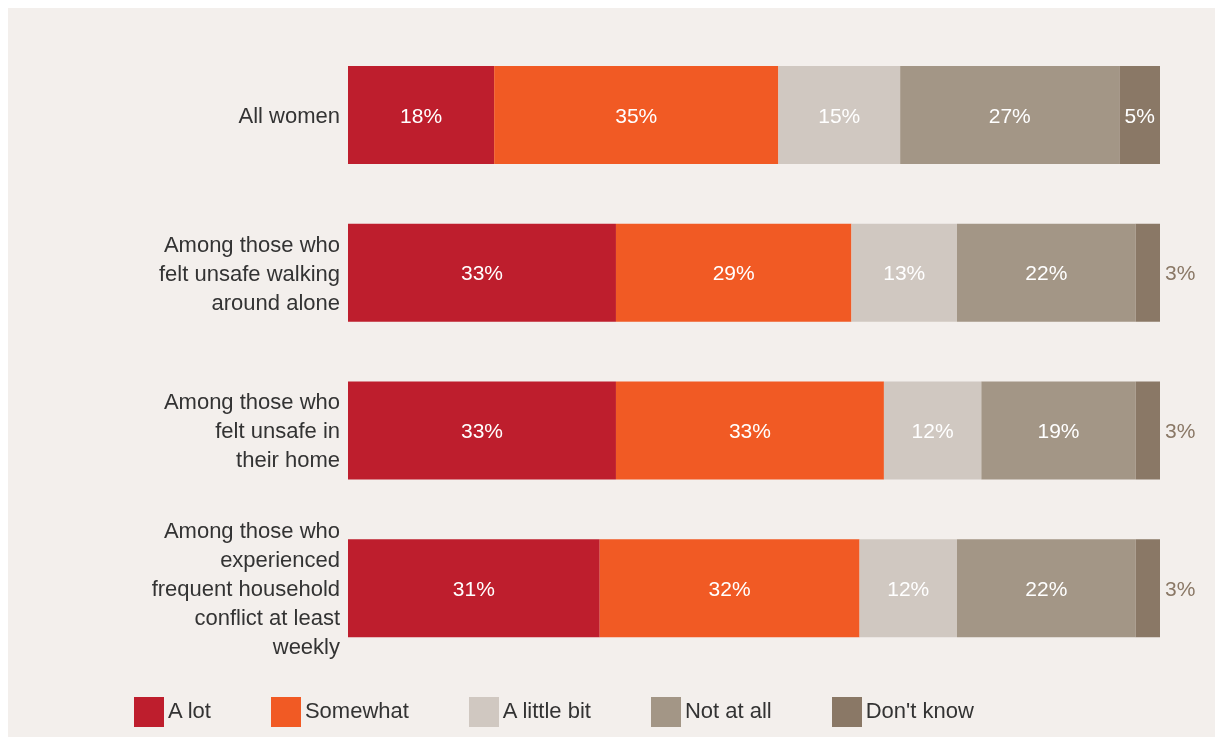  I want to click on data-label: 27%, so click(1009, 115).